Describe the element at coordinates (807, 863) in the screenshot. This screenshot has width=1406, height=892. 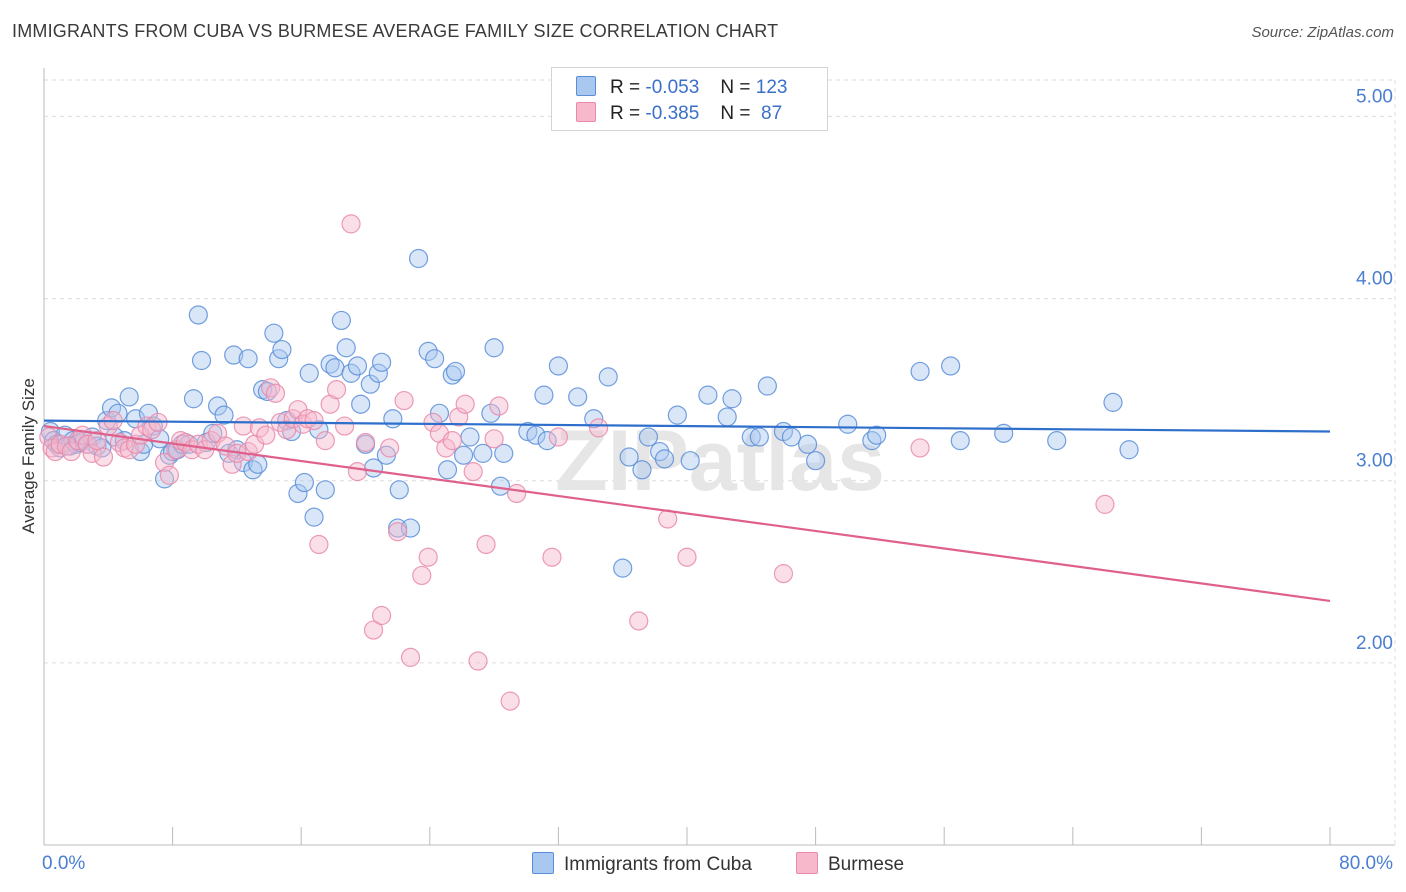
I see `bottom-legend-swatch-burmese` at that location.